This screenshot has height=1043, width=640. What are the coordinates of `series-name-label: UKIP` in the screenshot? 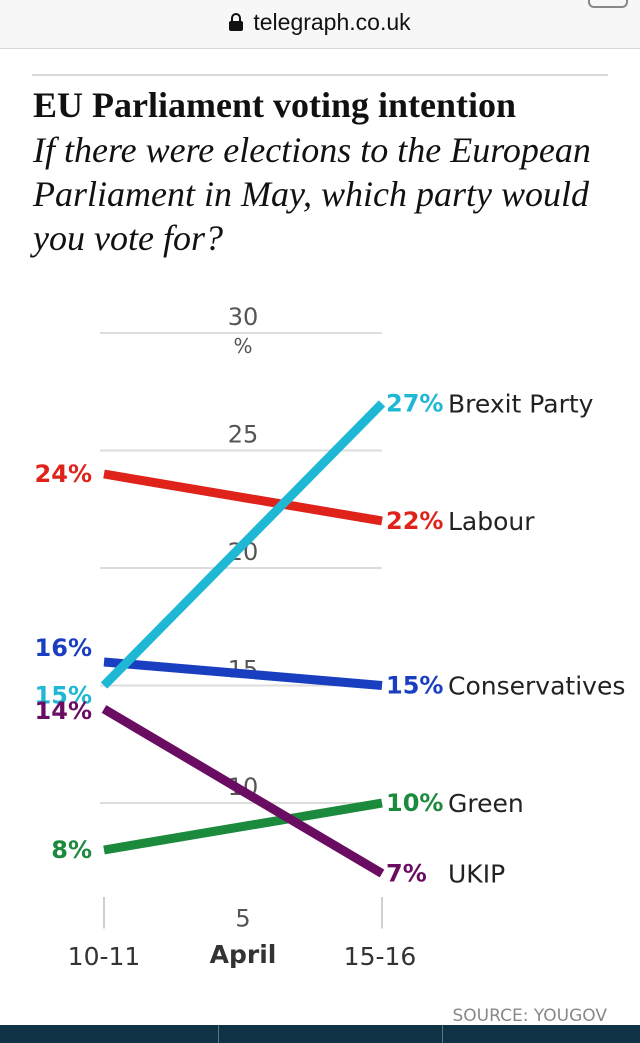 It's located at (476, 874).